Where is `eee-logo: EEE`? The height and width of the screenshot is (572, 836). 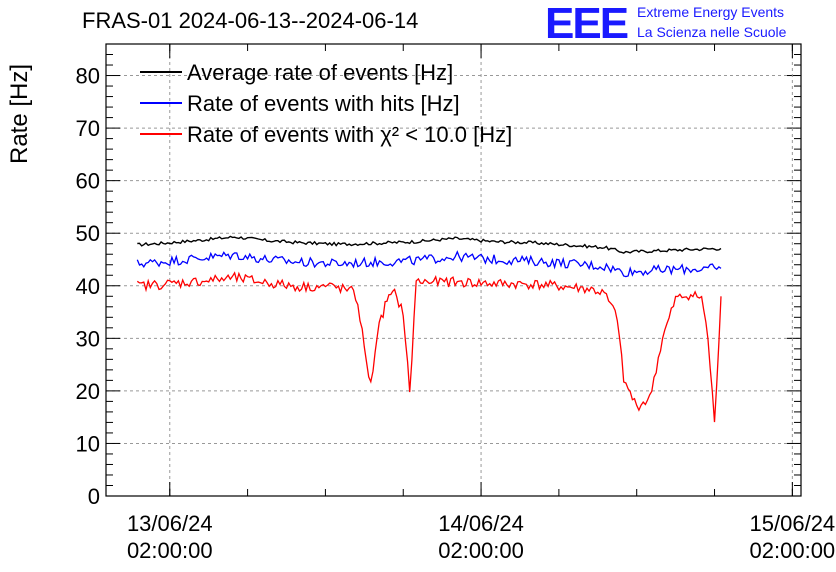
eee-logo: EEE is located at coordinates (587, 24).